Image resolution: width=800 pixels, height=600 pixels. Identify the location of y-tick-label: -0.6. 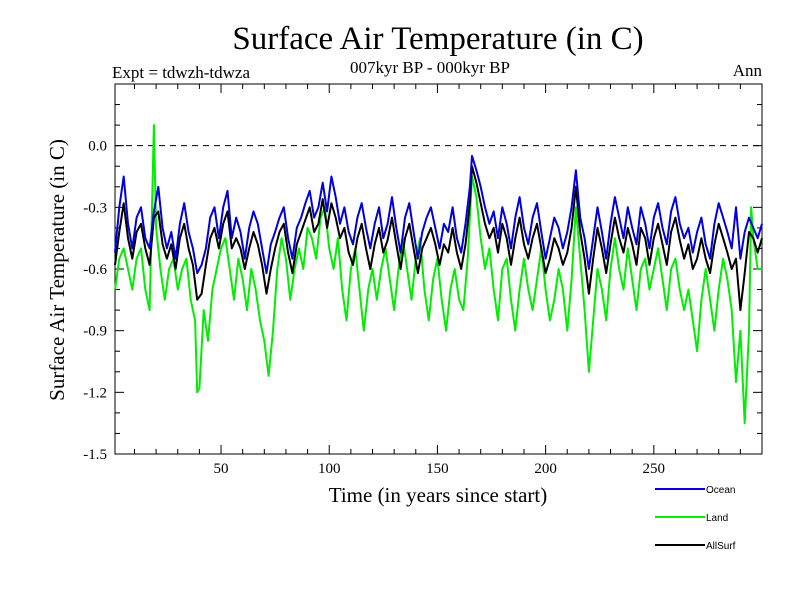
(95, 270).